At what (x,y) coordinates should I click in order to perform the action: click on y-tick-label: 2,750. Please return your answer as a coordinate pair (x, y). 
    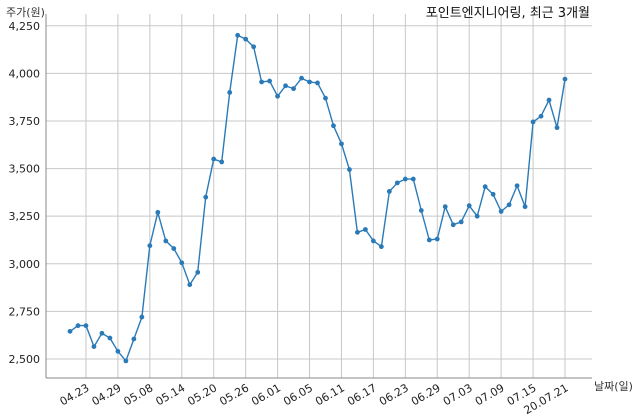
    Looking at the image, I should click on (25, 311).